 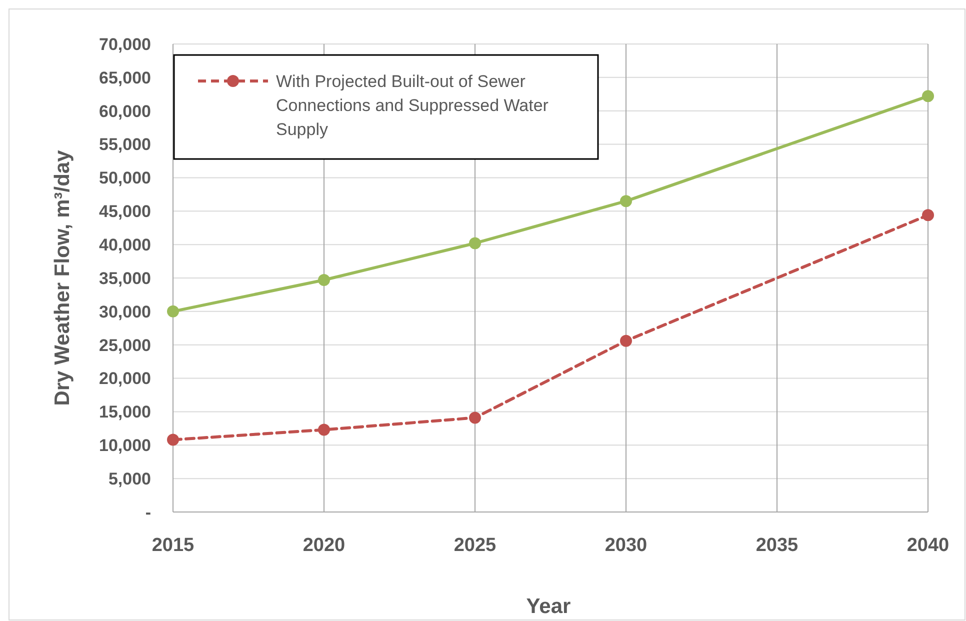 What do you see at coordinates (125, 345) in the screenshot?
I see `y-tick-label: 25,000` at bounding box center [125, 345].